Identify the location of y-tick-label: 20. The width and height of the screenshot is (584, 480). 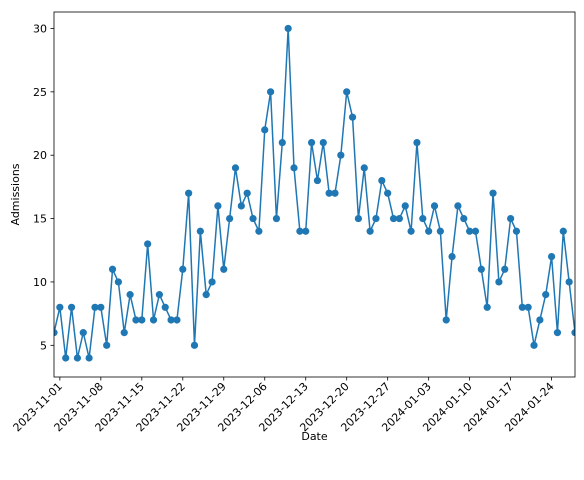
(40, 155).